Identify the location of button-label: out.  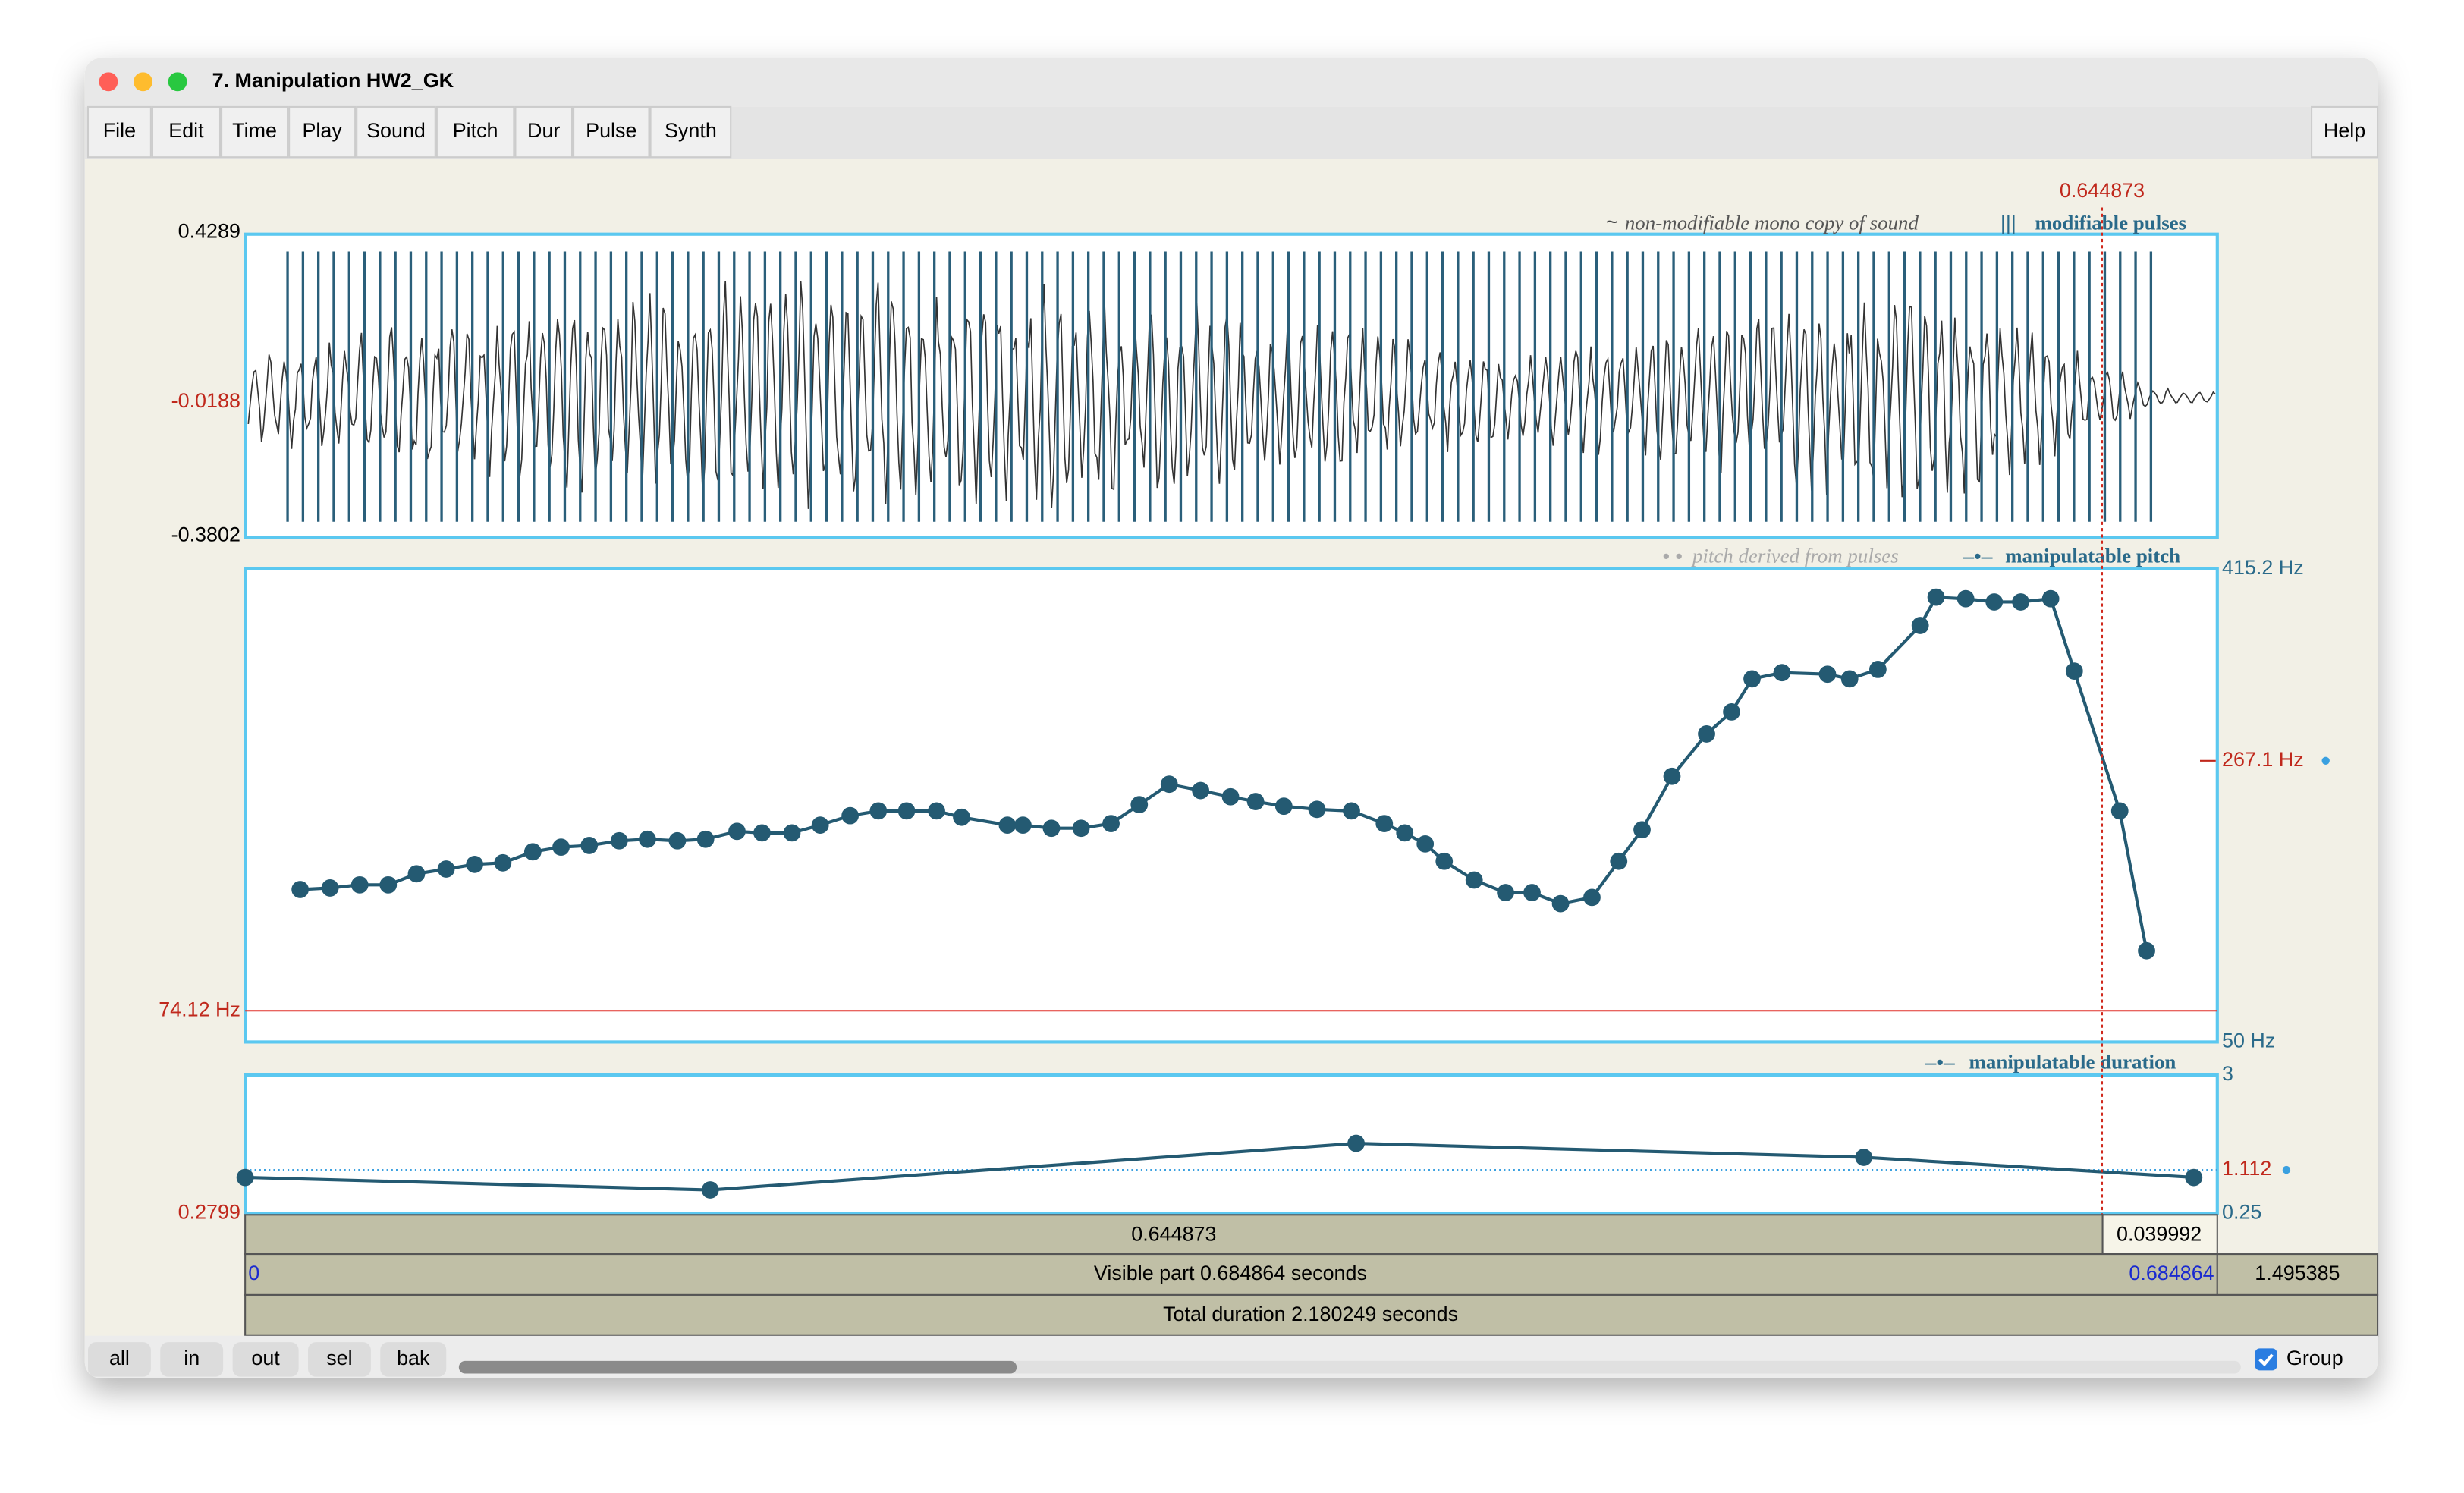
(265, 1358).